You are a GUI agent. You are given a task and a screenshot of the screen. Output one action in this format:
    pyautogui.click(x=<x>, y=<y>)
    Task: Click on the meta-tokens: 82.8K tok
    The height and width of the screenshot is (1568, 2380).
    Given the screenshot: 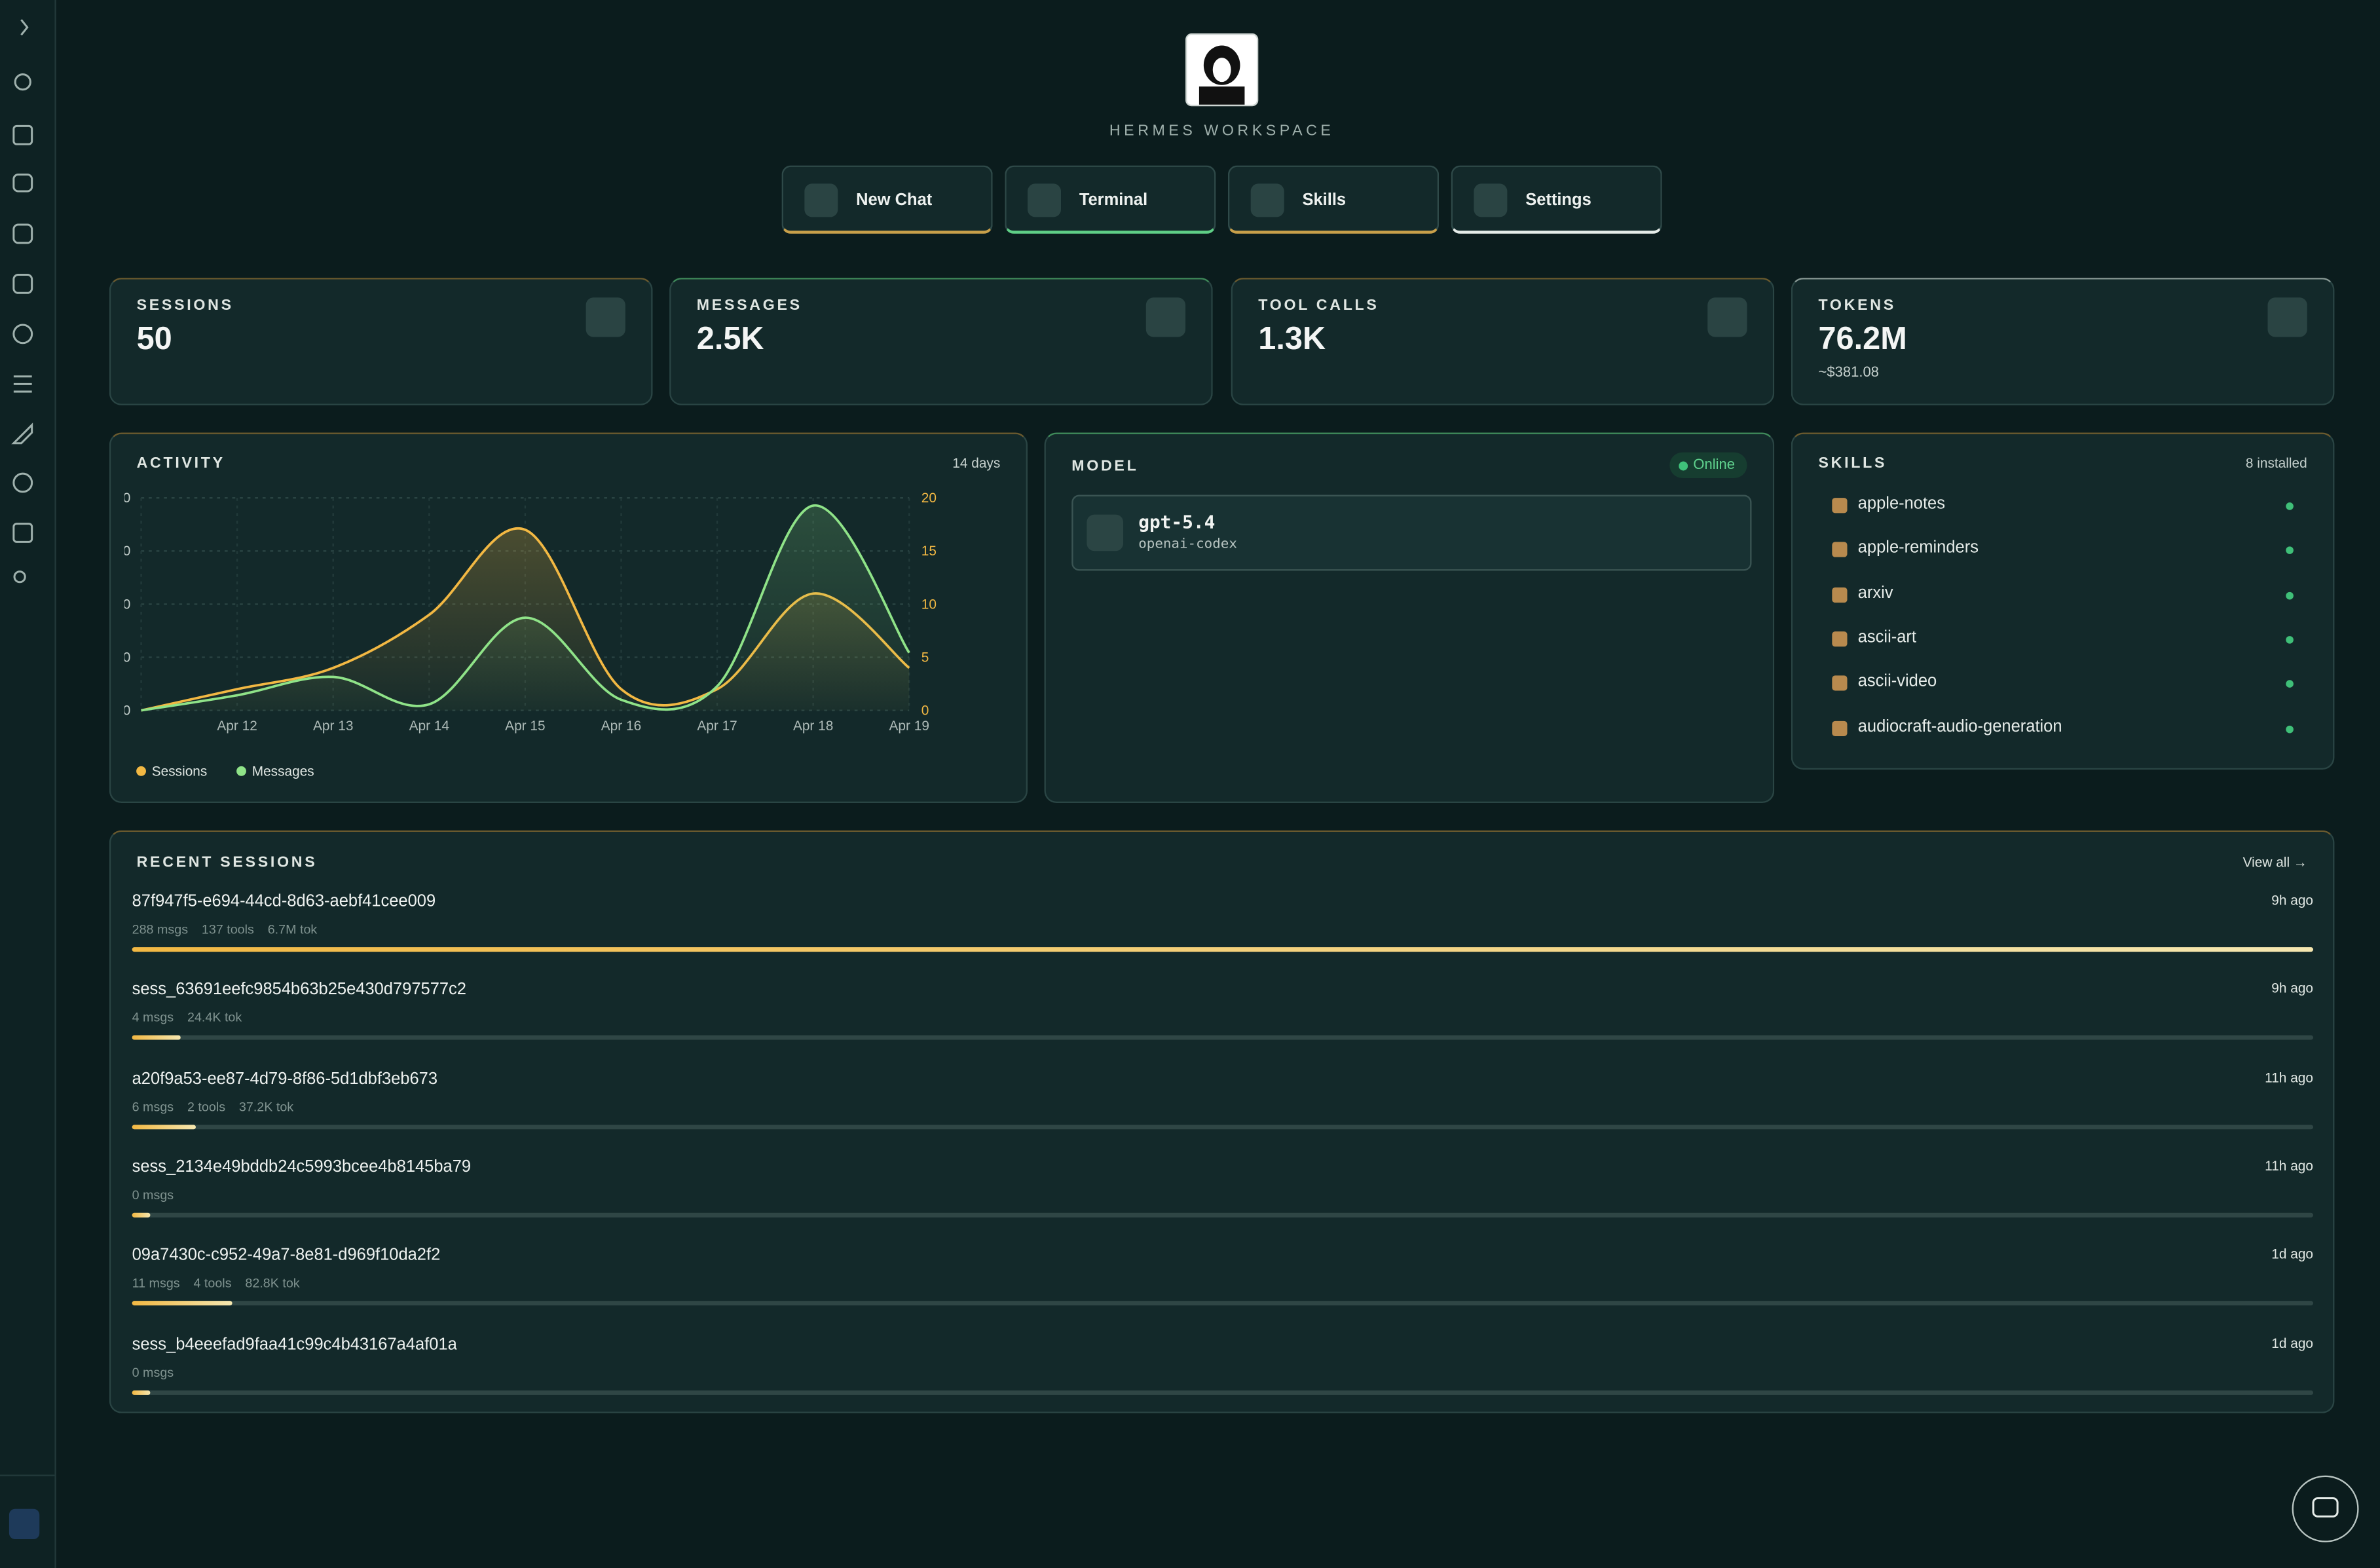 What is the action you would take?
    pyautogui.click(x=272, y=1283)
    